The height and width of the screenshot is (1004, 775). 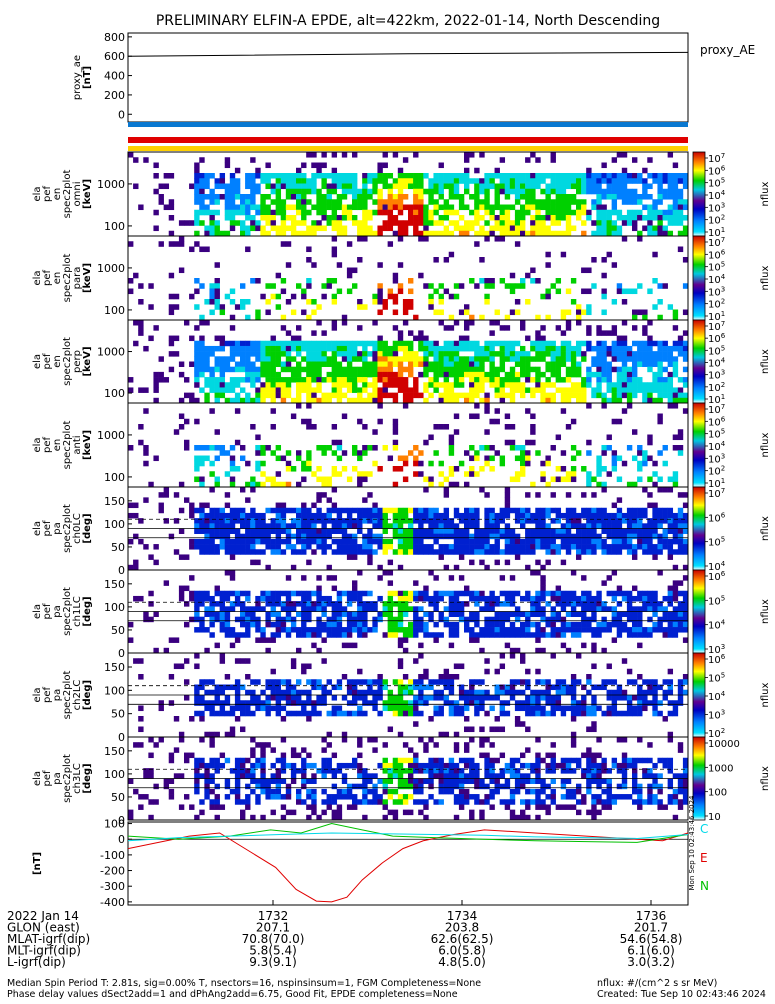 I want to click on colorbar-label: nflux, so click(x=765, y=694).